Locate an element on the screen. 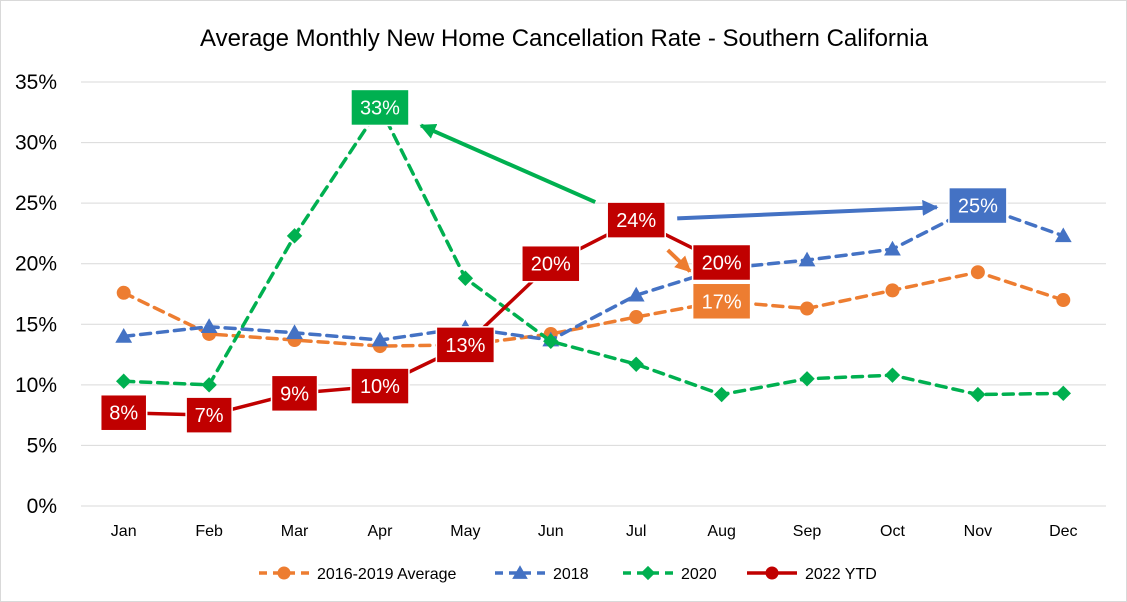 Image resolution: width=1127 pixels, height=602 pixels. legend-item-2022-ytd: 2022 YTD is located at coordinates (812, 574).